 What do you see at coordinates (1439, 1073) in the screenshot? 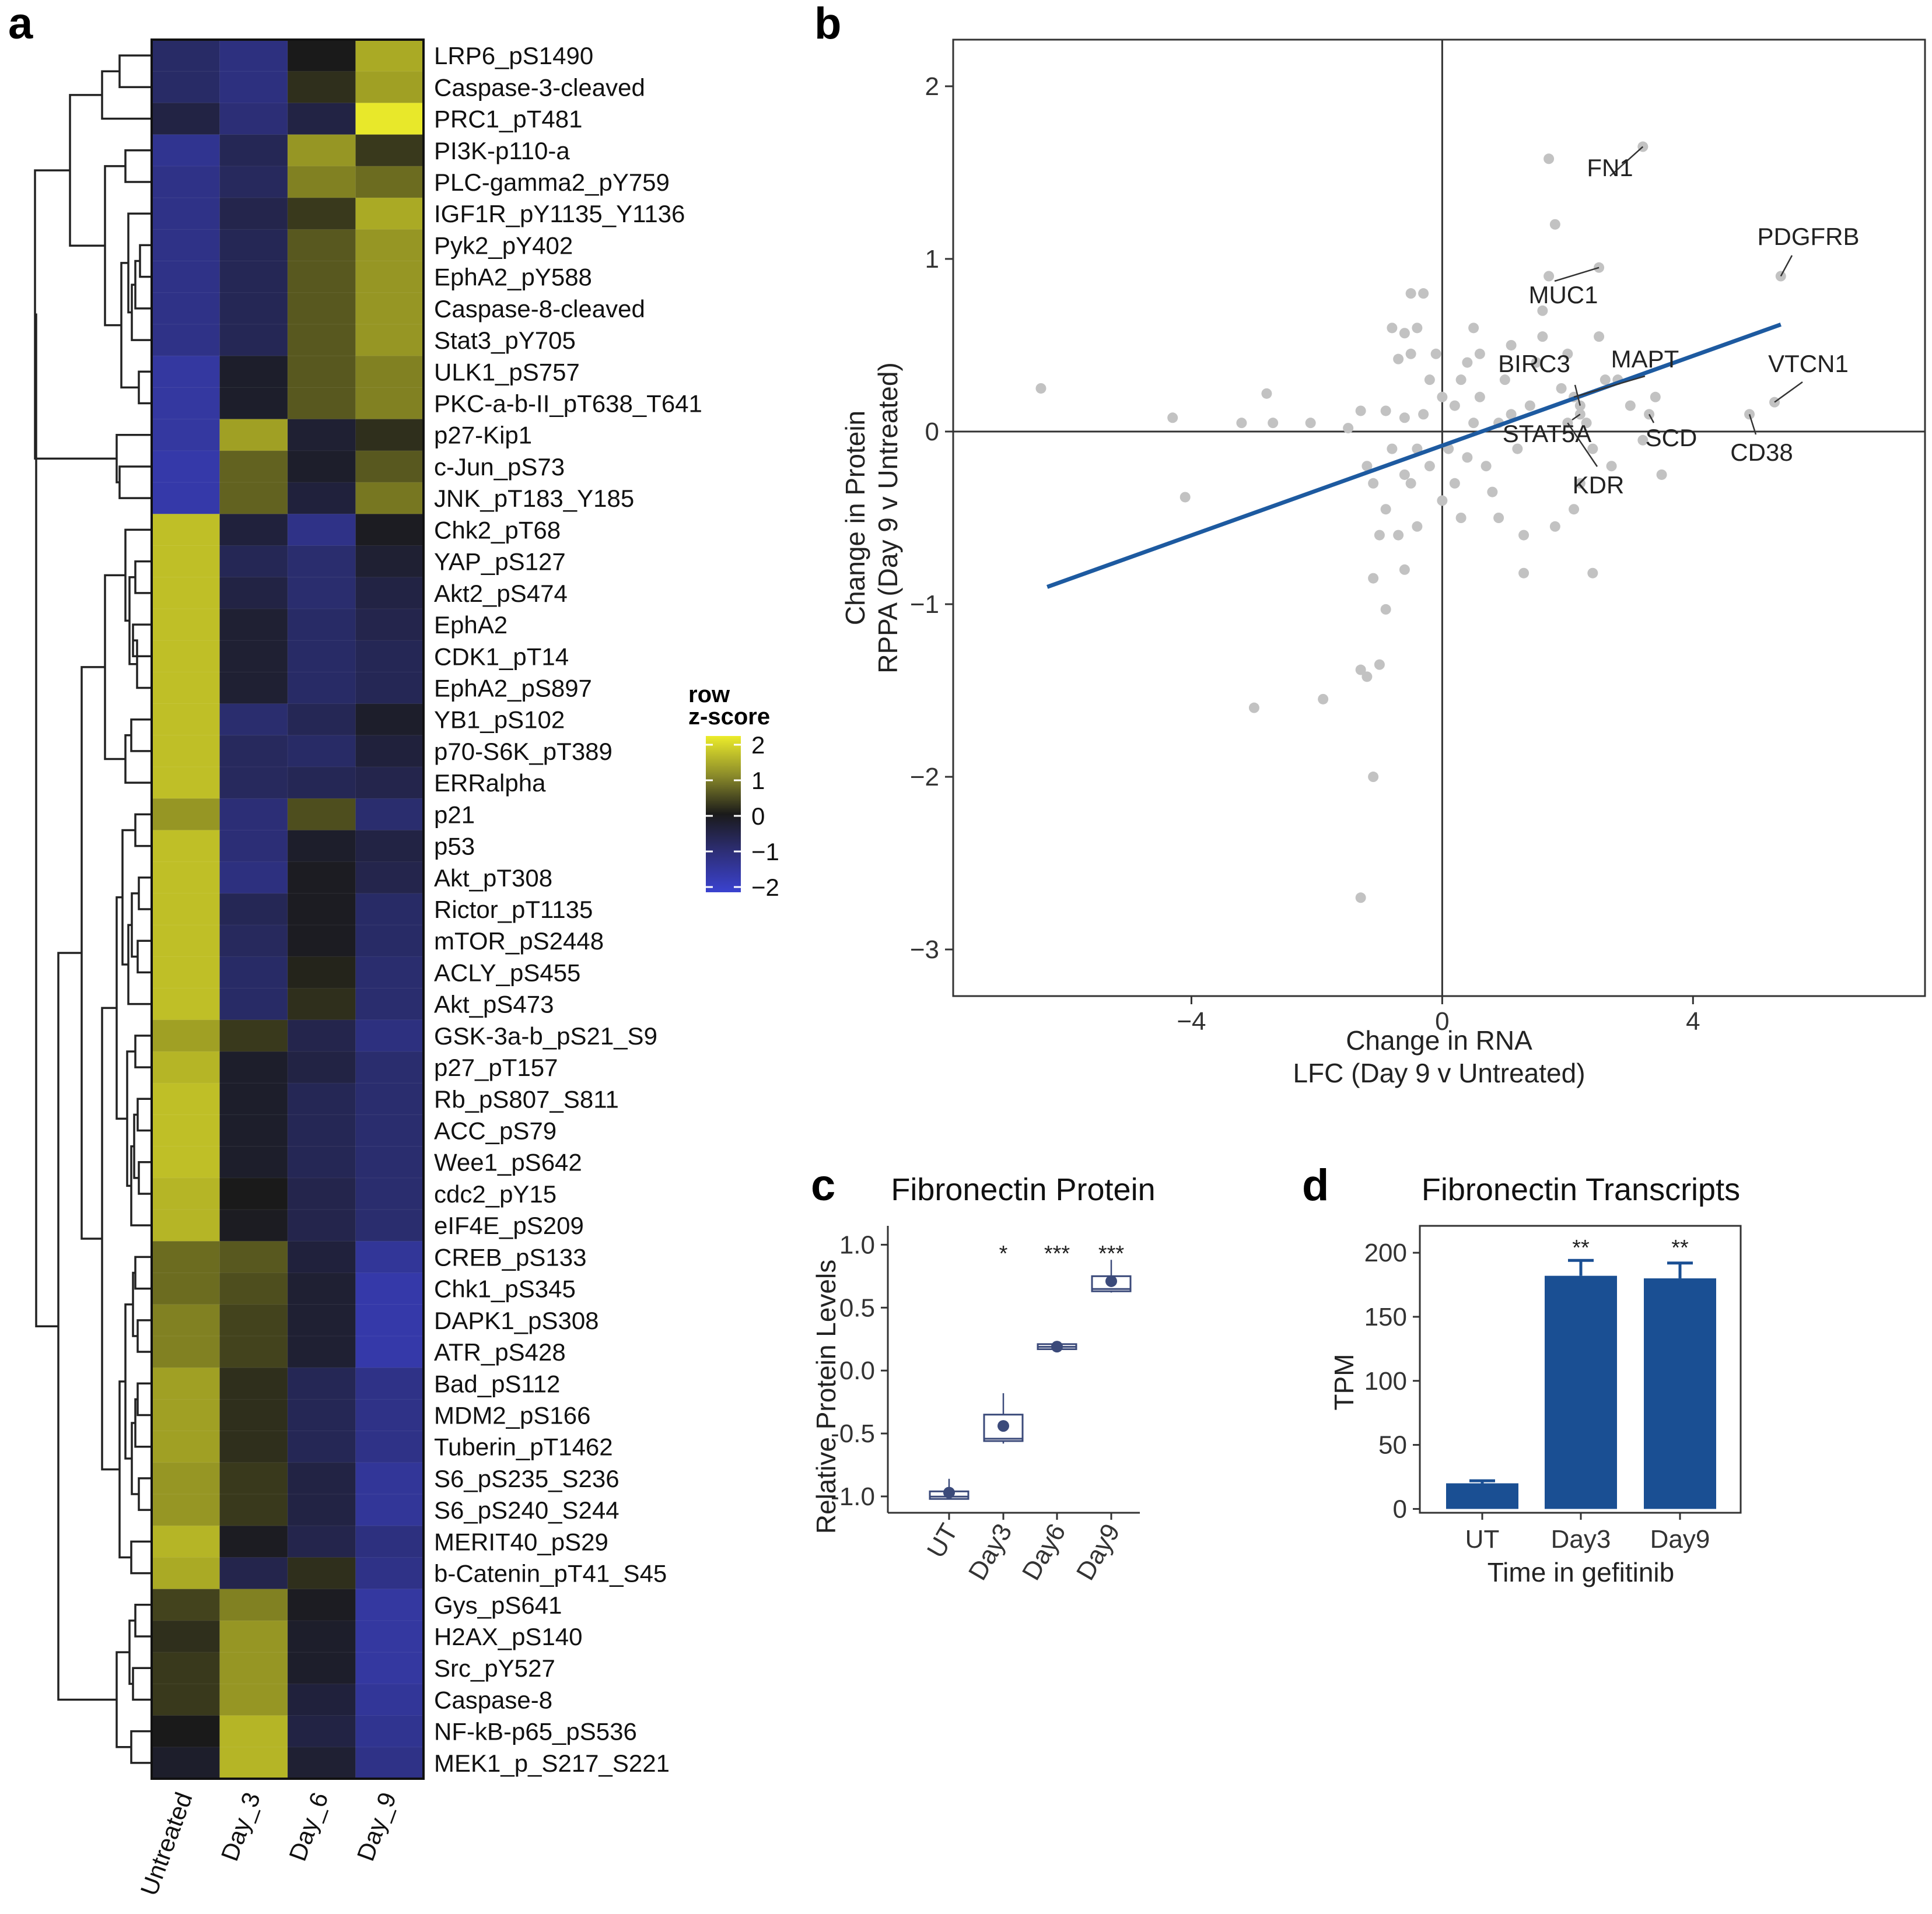
I see `scatter-xlabel-2: LFC (Day 9 v Untreated)` at bounding box center [1439, 1073].